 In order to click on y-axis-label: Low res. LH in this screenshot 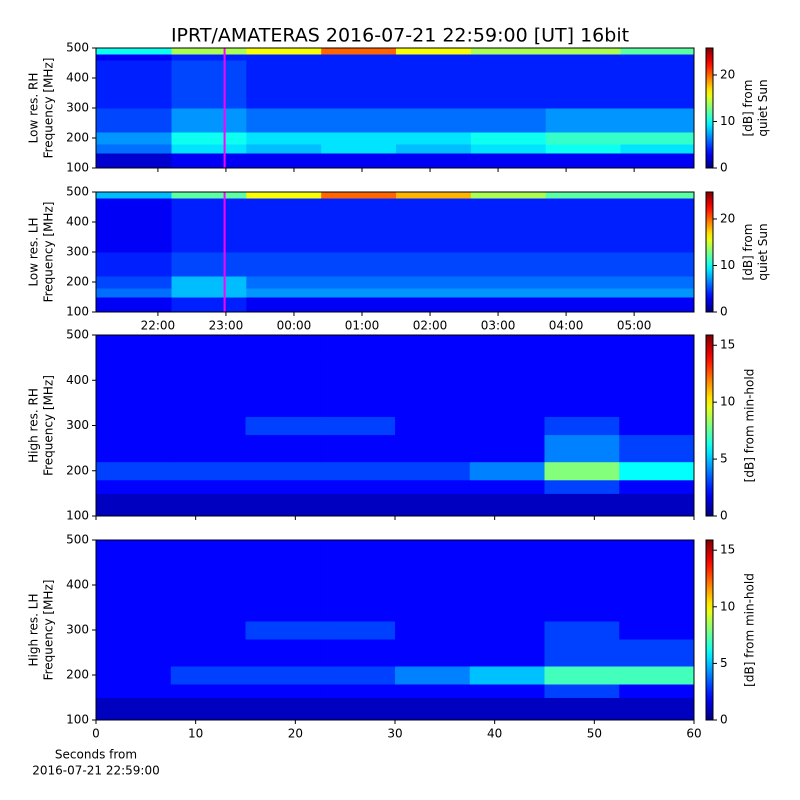, I will do `click(34, 251)`.